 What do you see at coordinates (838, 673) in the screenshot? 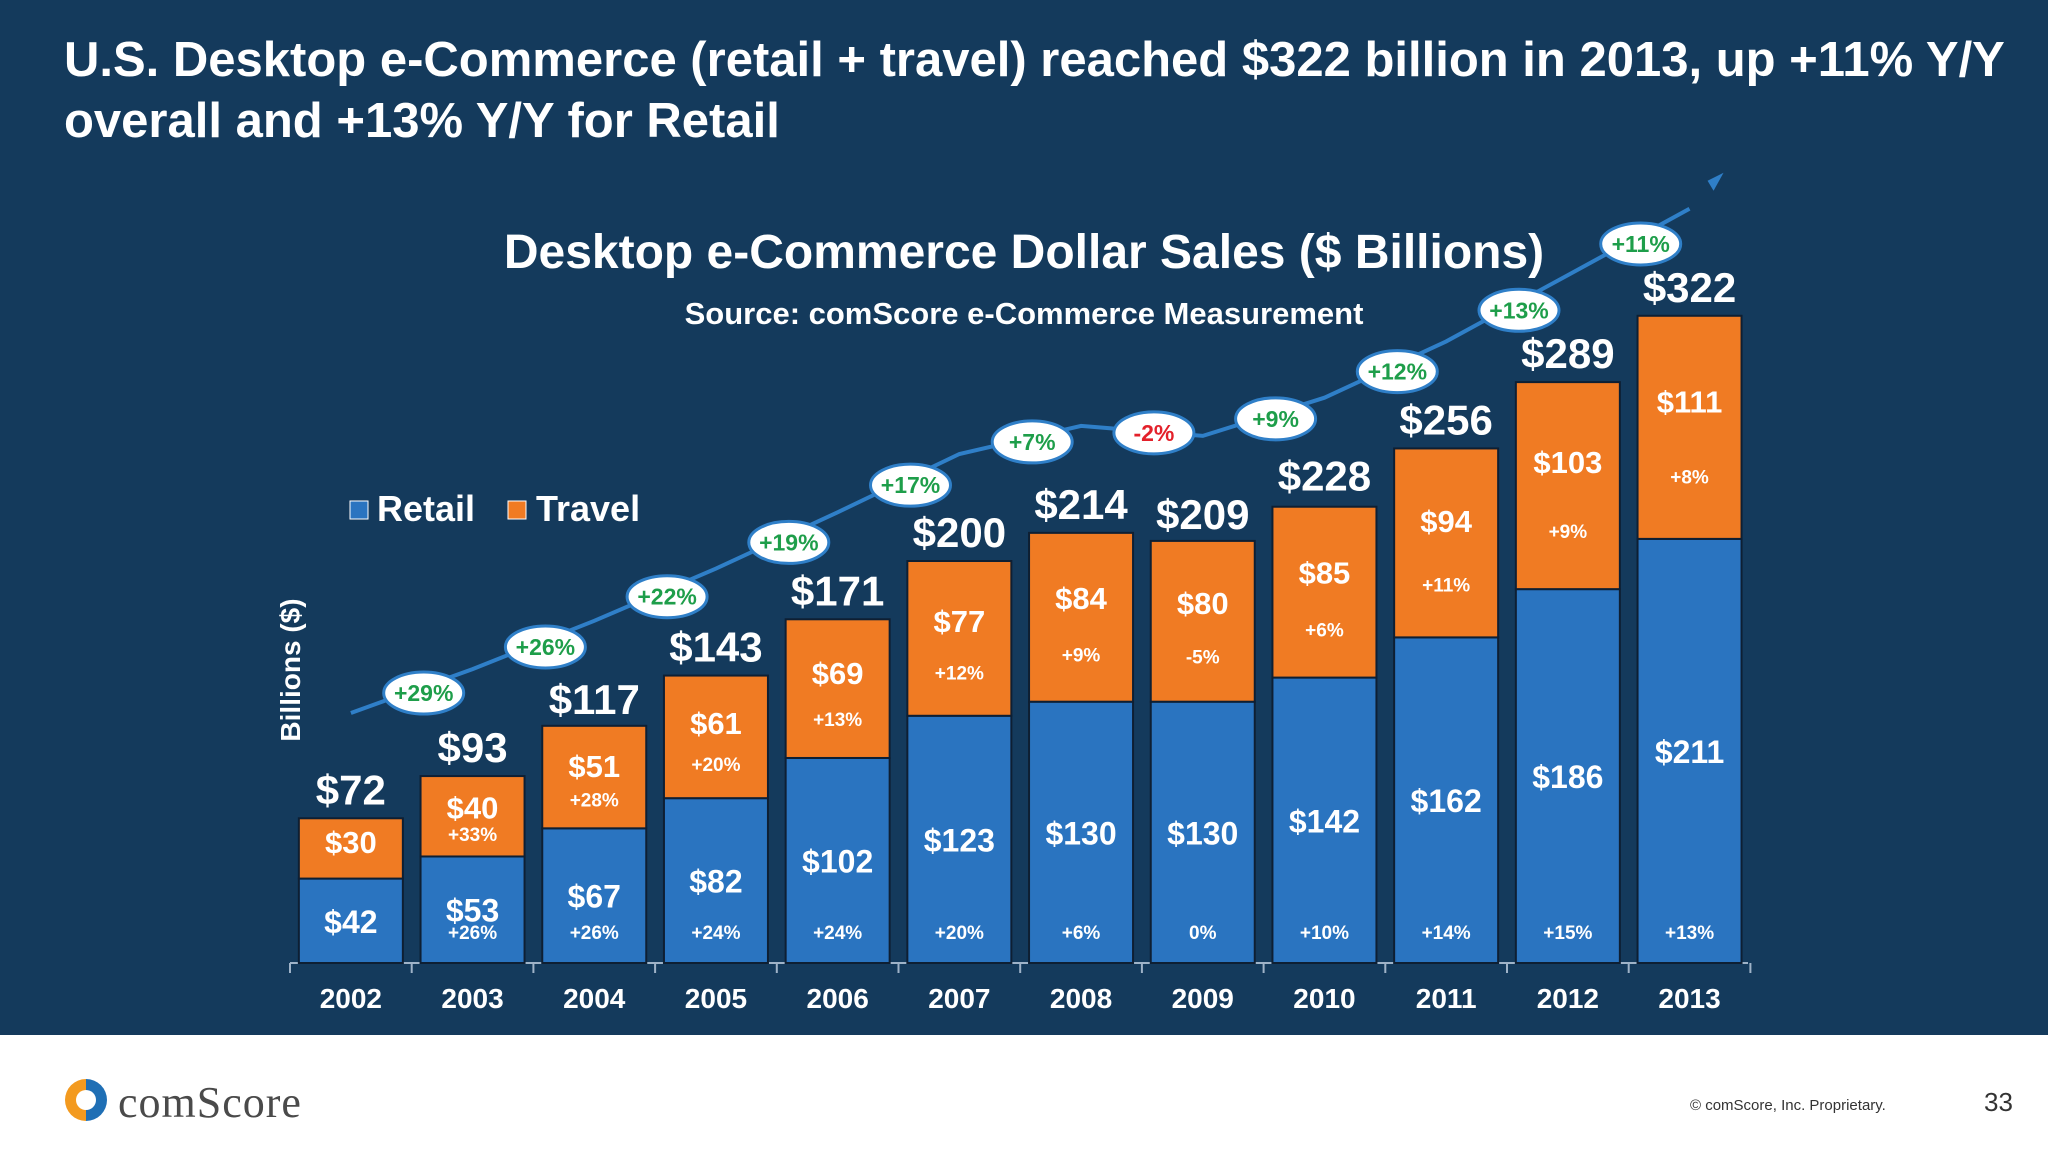
I see `travel-value-label: $69` at bounding box center [838, 673].